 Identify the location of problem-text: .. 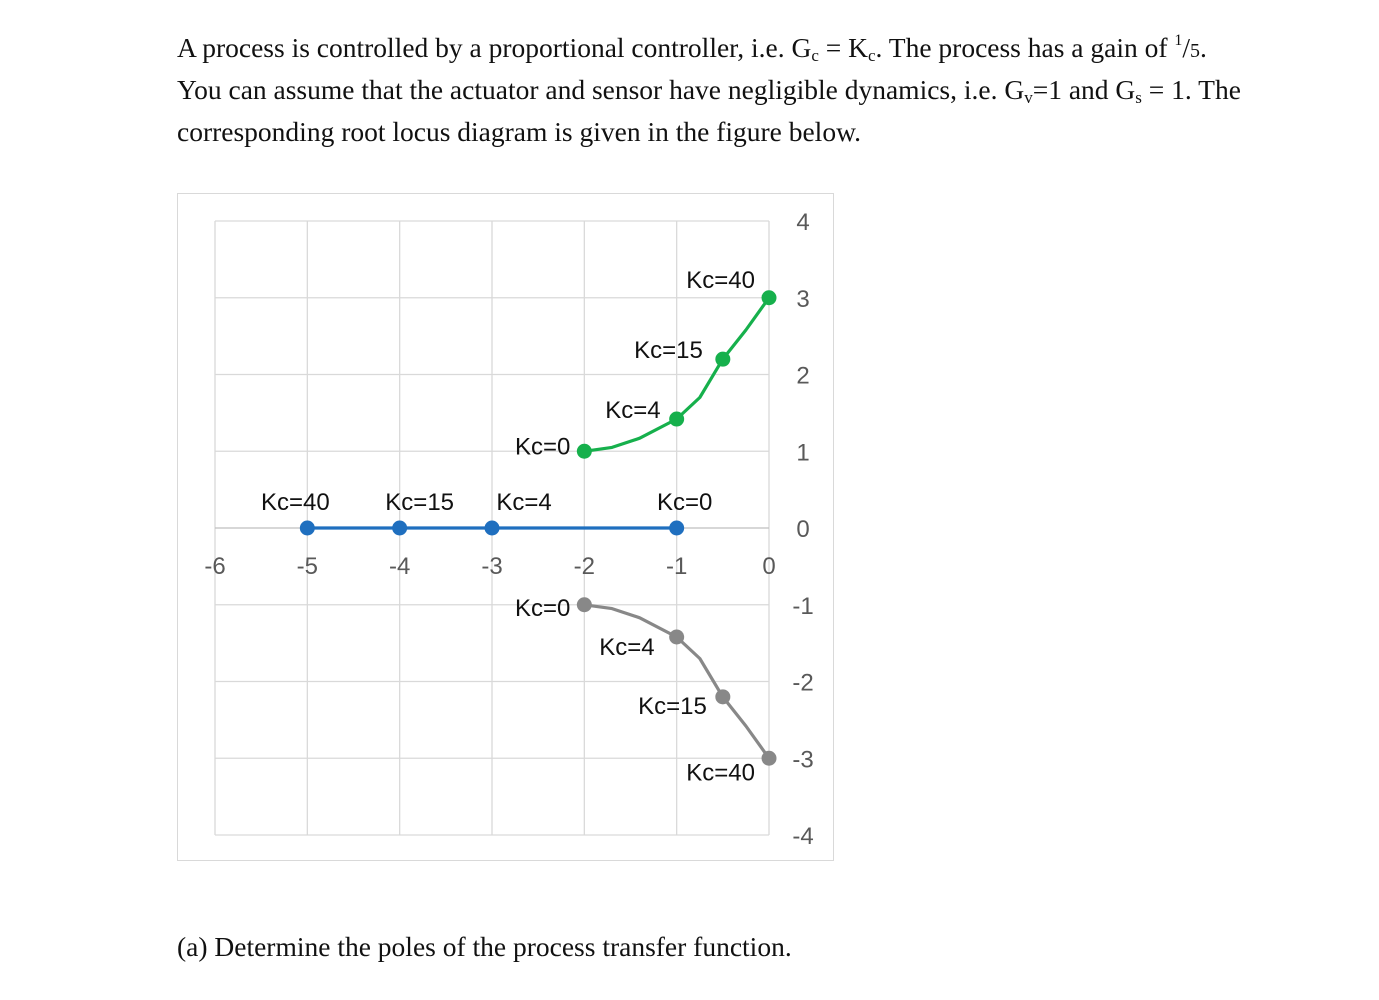
(1203, 47).